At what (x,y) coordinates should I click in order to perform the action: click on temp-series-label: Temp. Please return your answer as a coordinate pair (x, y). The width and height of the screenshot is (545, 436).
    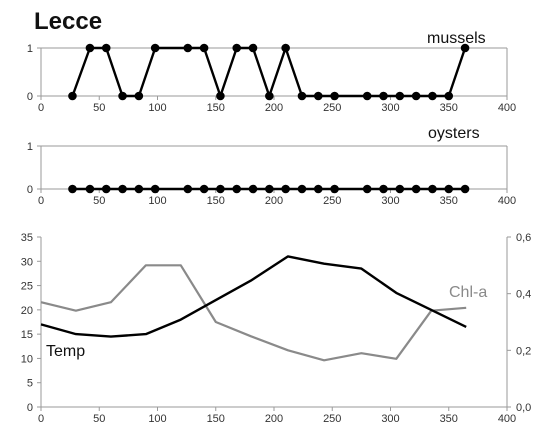
    Looking at the image, I should click on (65, 351).